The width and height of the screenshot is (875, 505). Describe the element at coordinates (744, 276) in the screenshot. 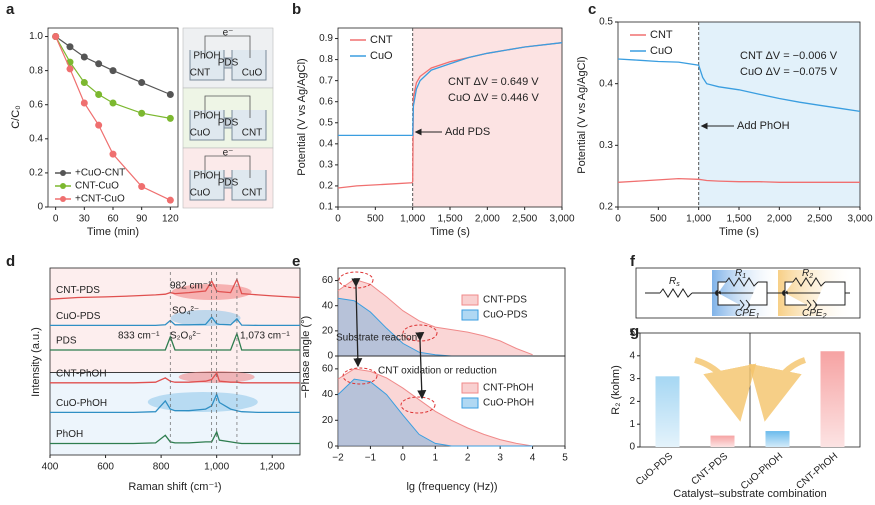

I see `element-sub: 1` at that location.